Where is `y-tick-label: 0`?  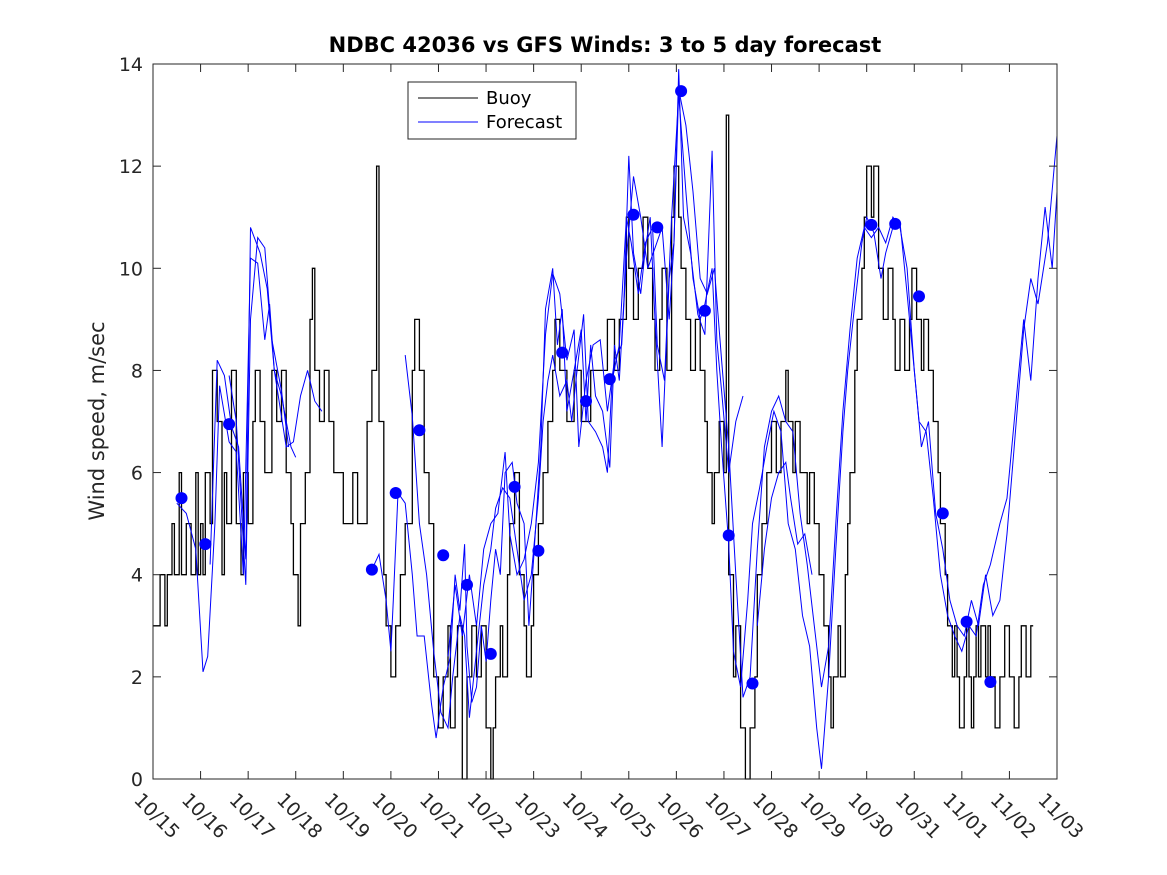
y-tick-label: 0 is located at coordinates (137, 780).